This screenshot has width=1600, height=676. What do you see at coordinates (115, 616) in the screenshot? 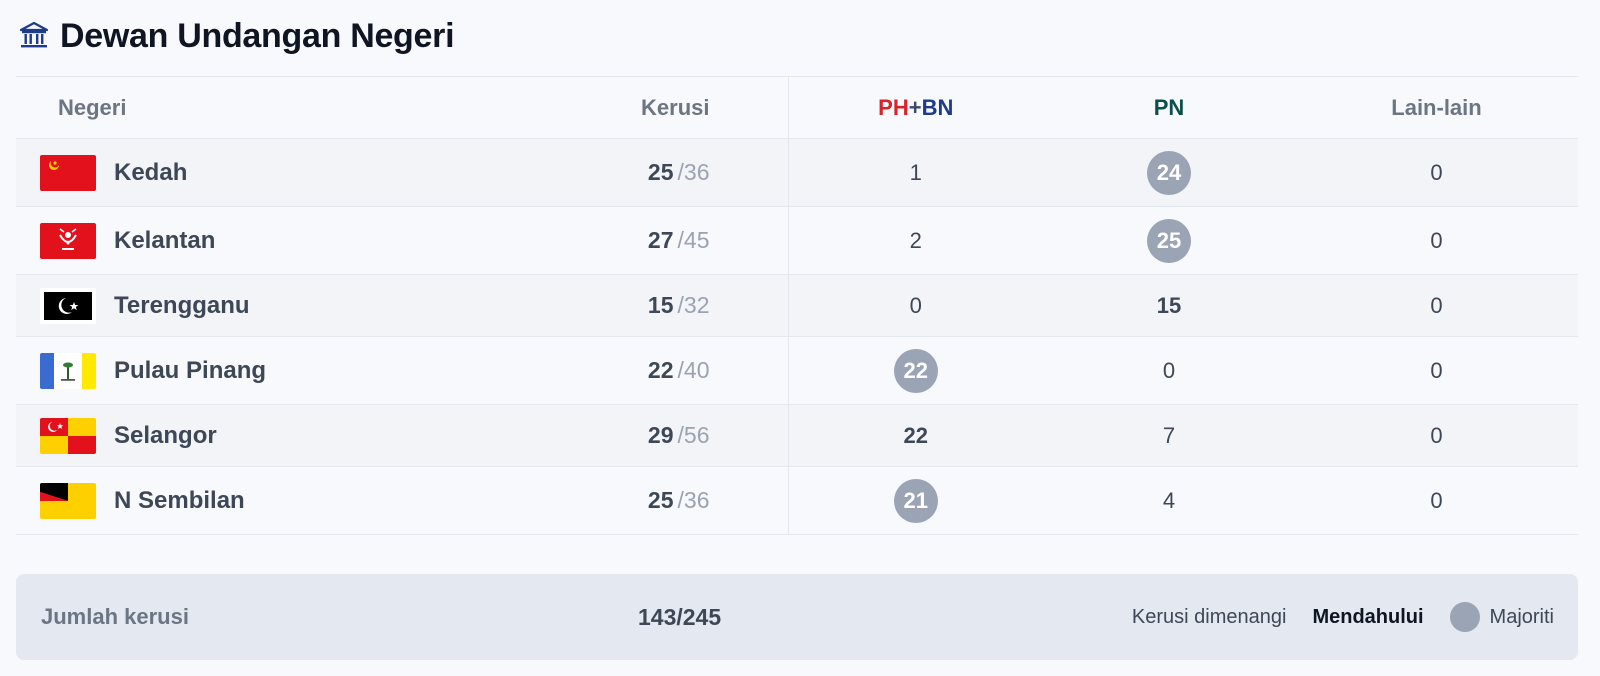
I see `total-seats-label: Jumlah kerusi` at bounding box center [115, 616].